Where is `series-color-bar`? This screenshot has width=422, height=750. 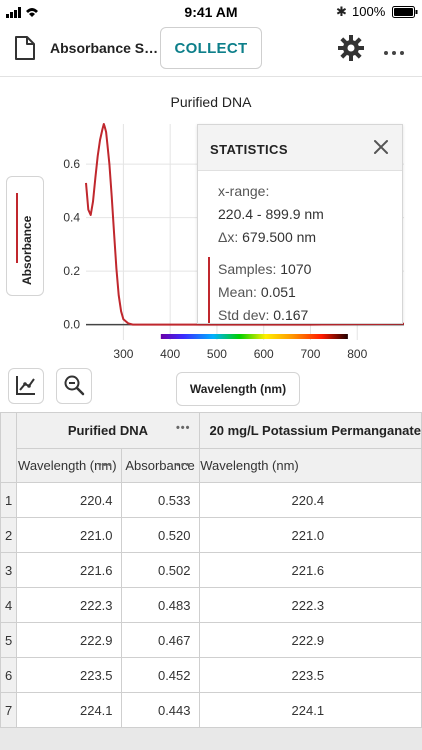
series-color-bar is located at coordinates (209, 290).